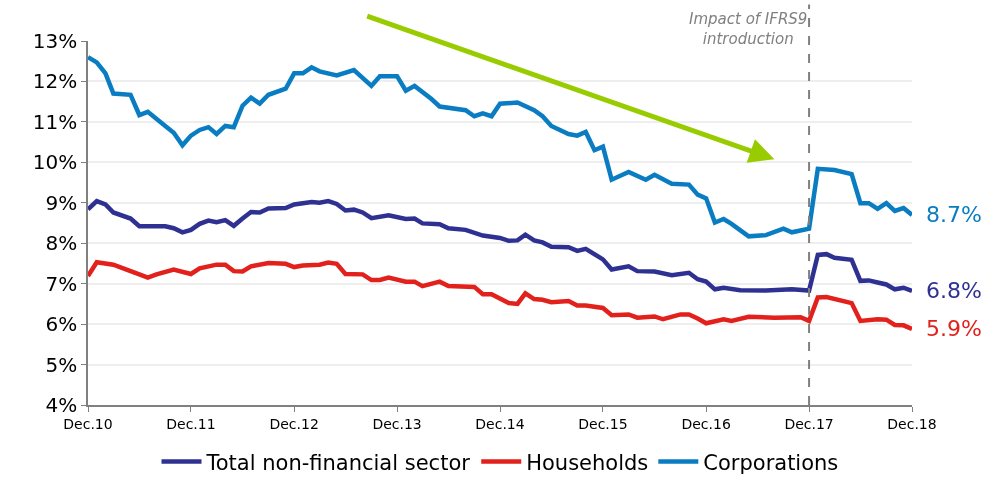 The height and width of the screenshot is (494, 1002). I want to click on y-tick-label: 11%, so click(55, 121).